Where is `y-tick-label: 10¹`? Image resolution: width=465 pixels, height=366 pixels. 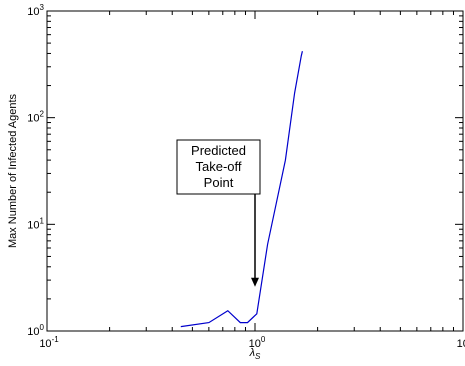 y-tick-label: 10¹ is located at coordinates (35, 223).